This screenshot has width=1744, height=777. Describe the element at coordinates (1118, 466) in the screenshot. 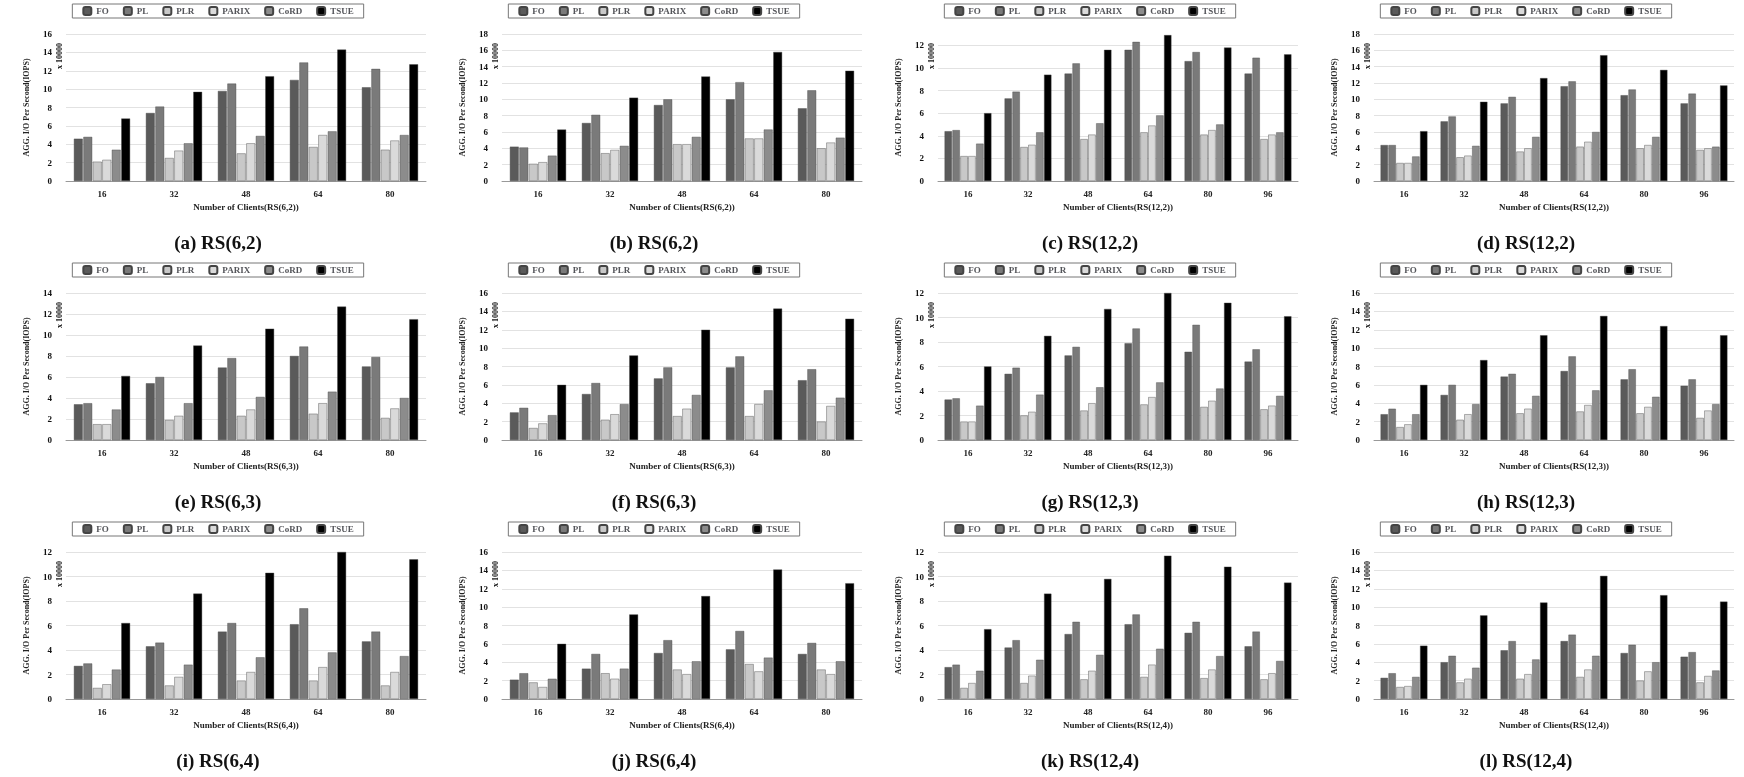

I see `x-axis-title: Number of Clients(RS(12,3))` at that location.